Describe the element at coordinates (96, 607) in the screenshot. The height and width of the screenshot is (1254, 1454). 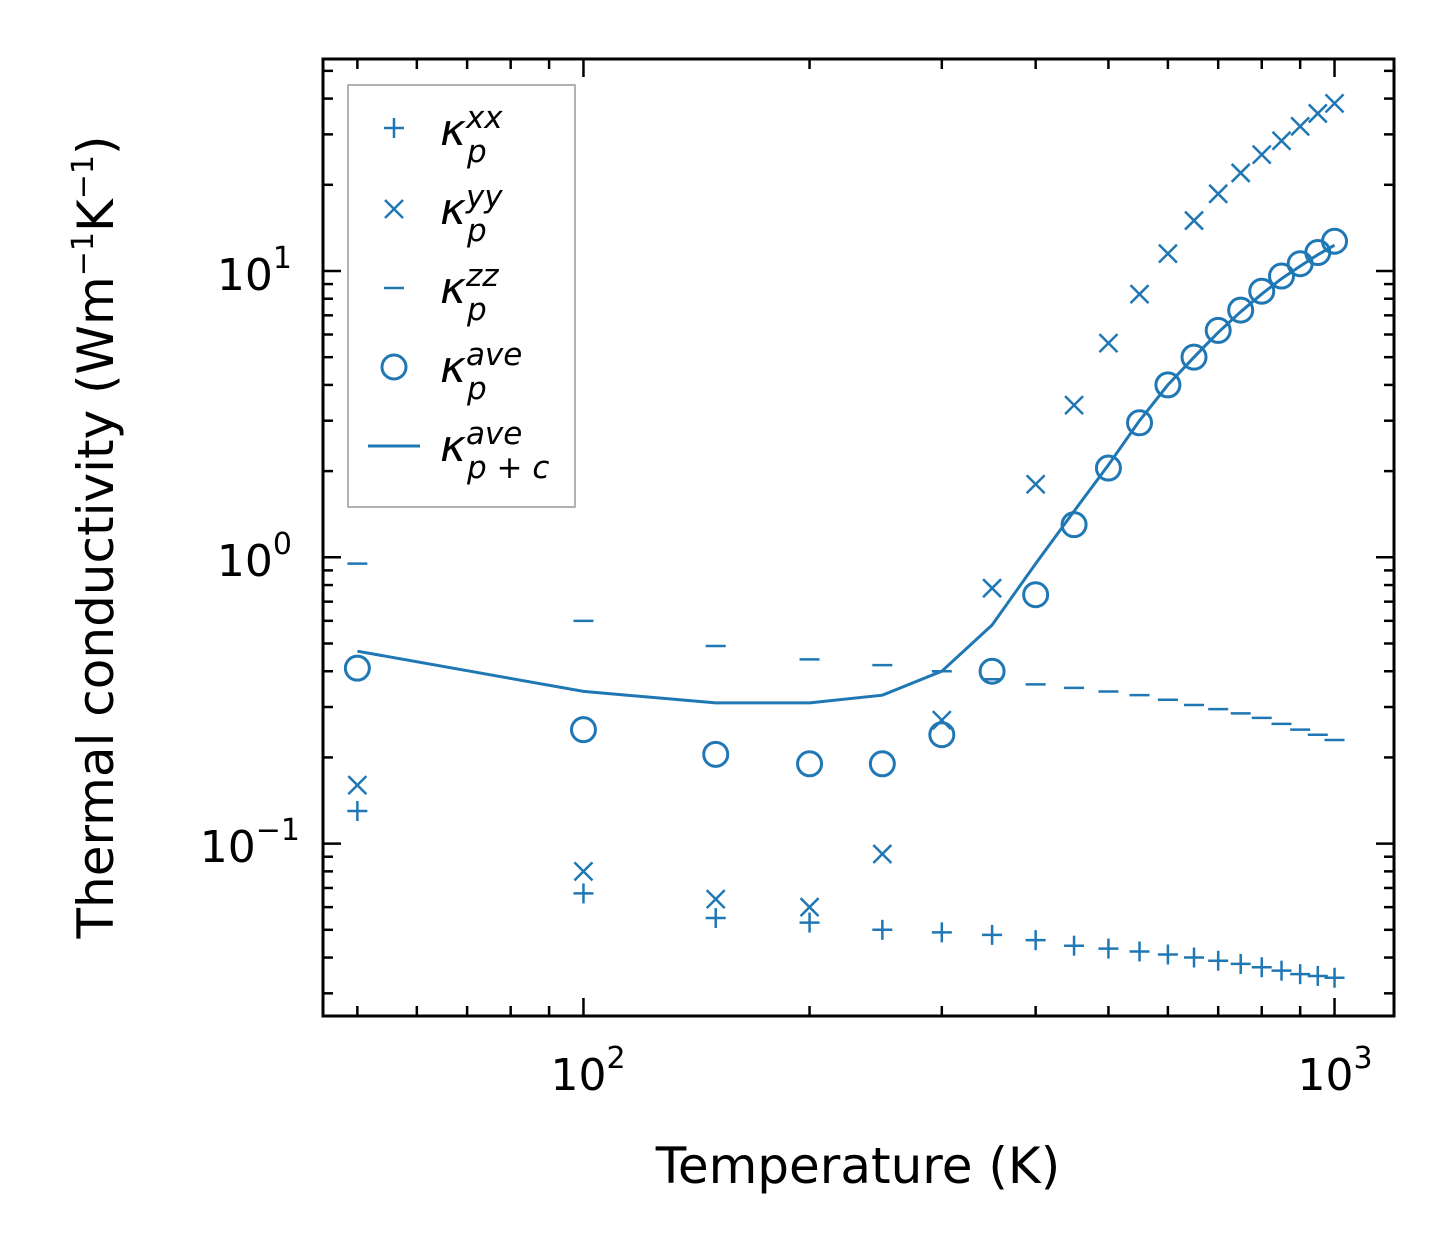
I see `y-axis-title-main: Thermal conductivity (Wm` at that location.